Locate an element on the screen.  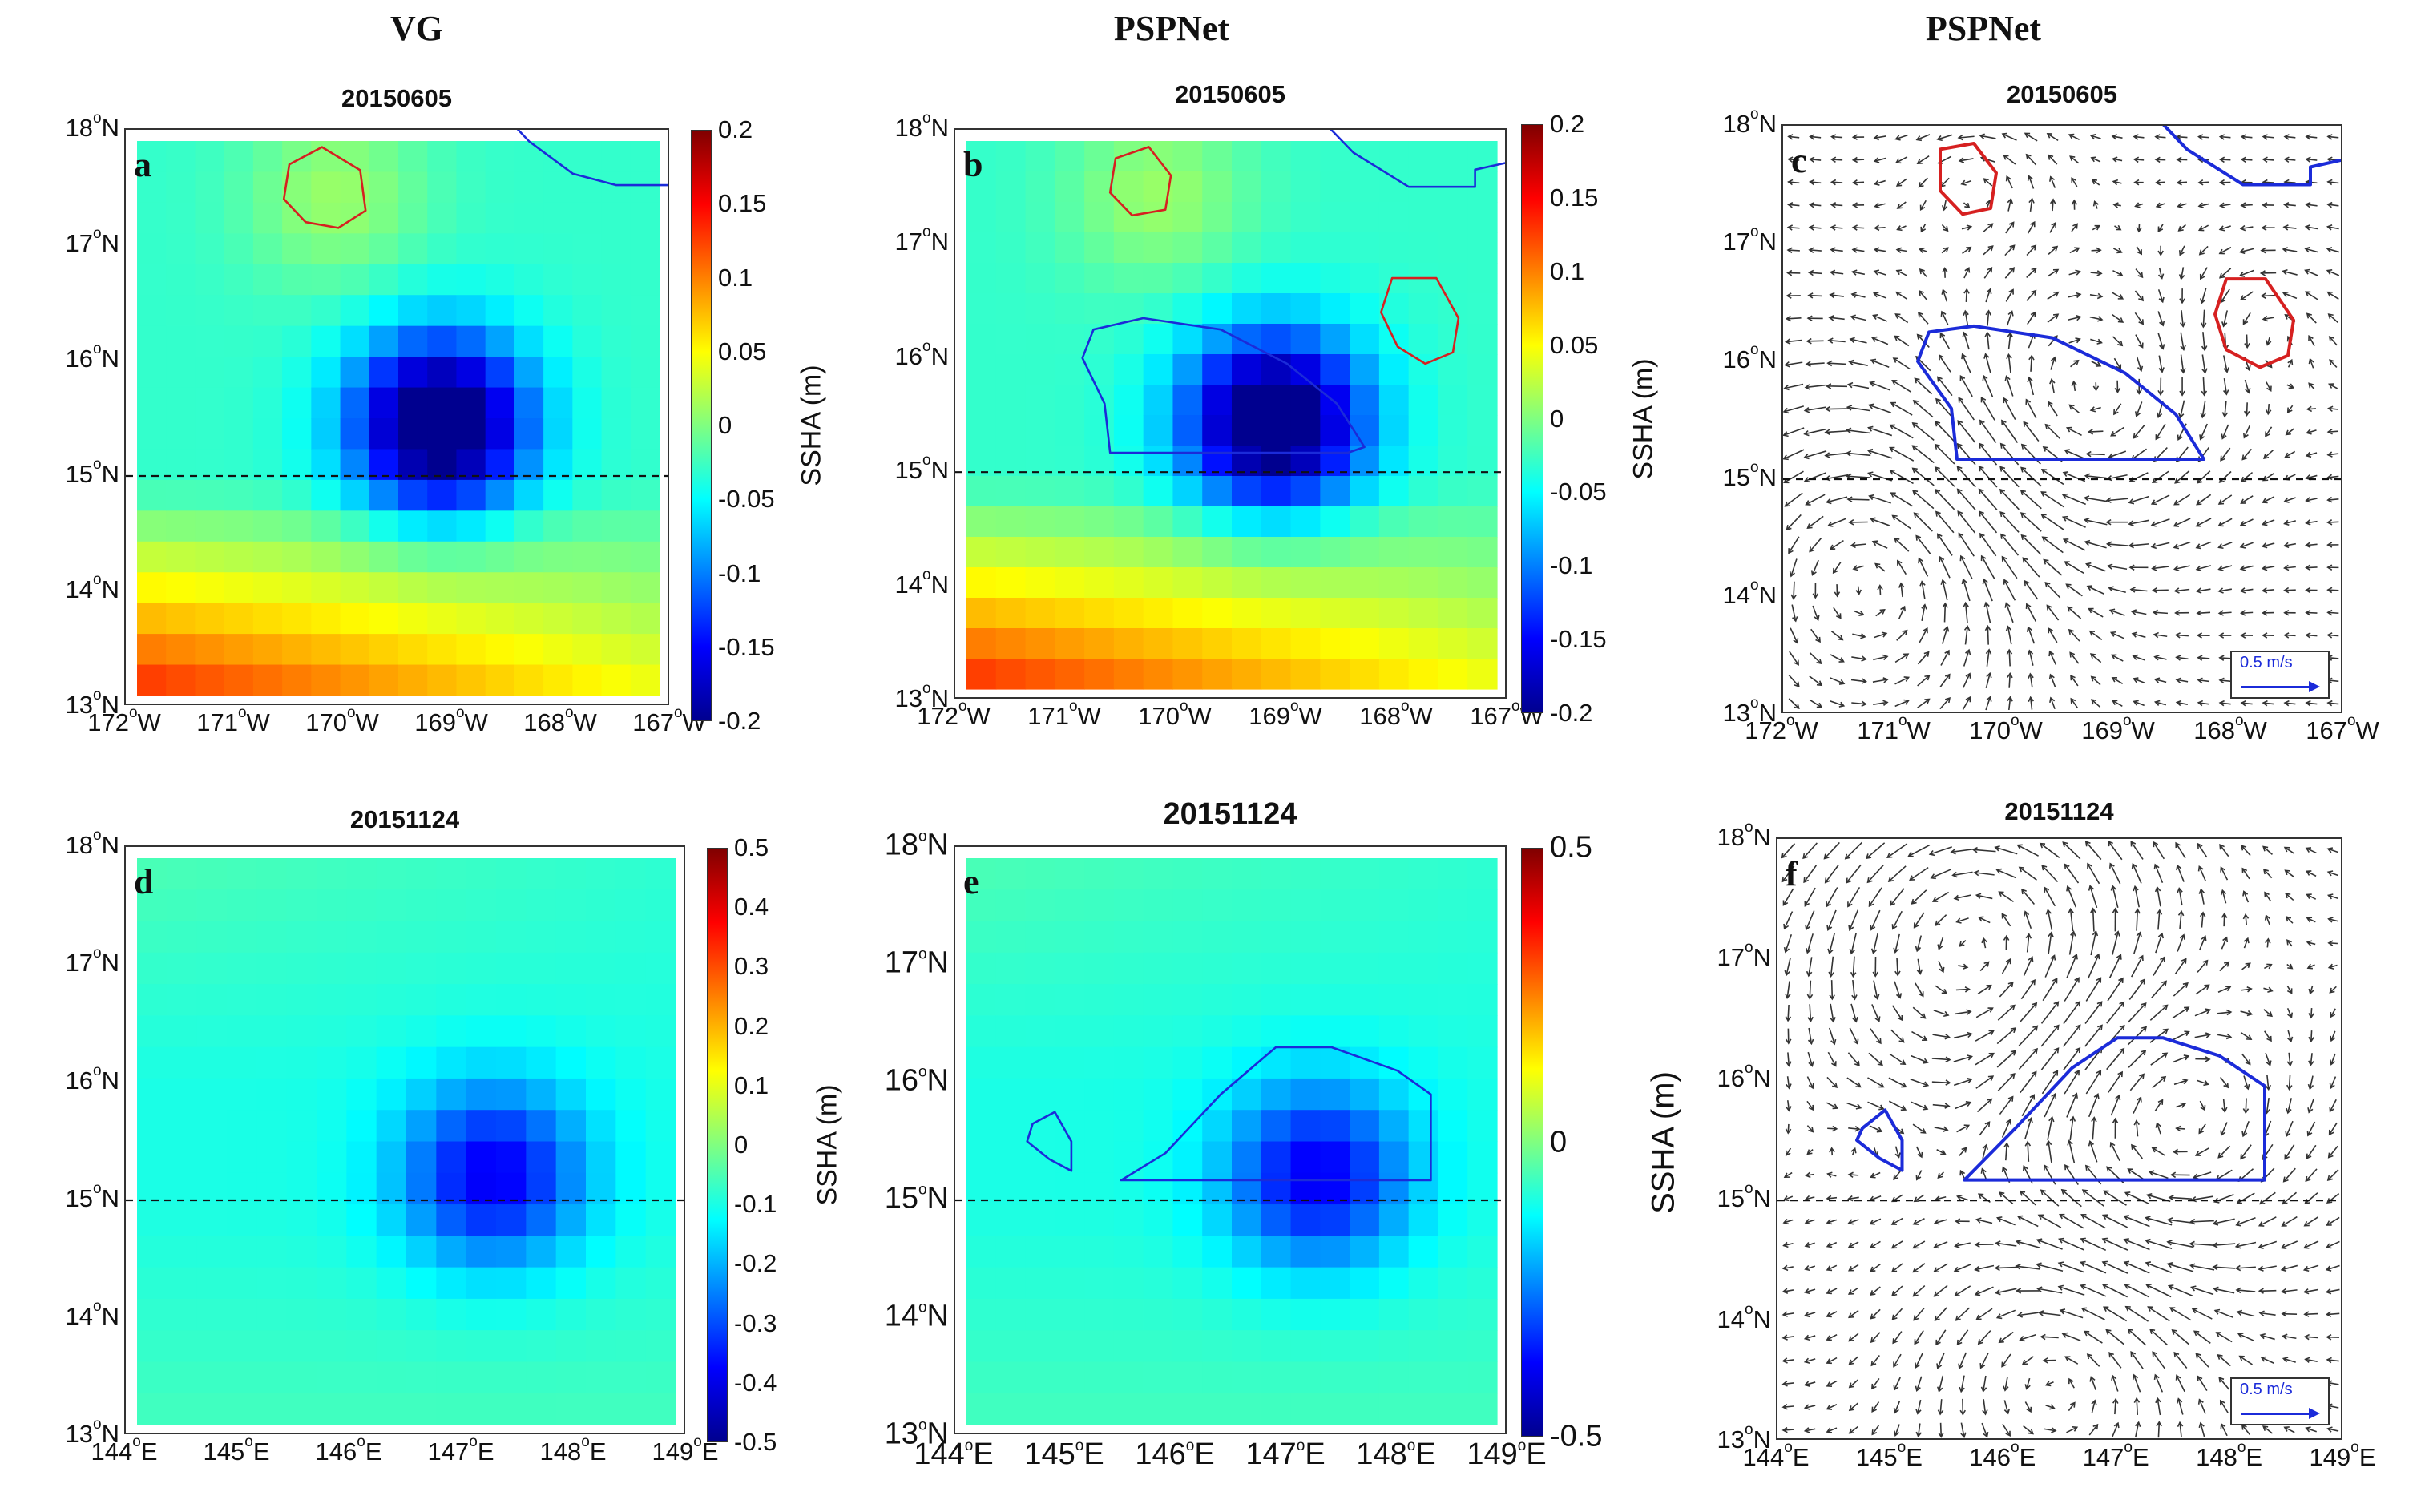
colorbar-tick-label: 0.1 is located at coordinates (735, 277).